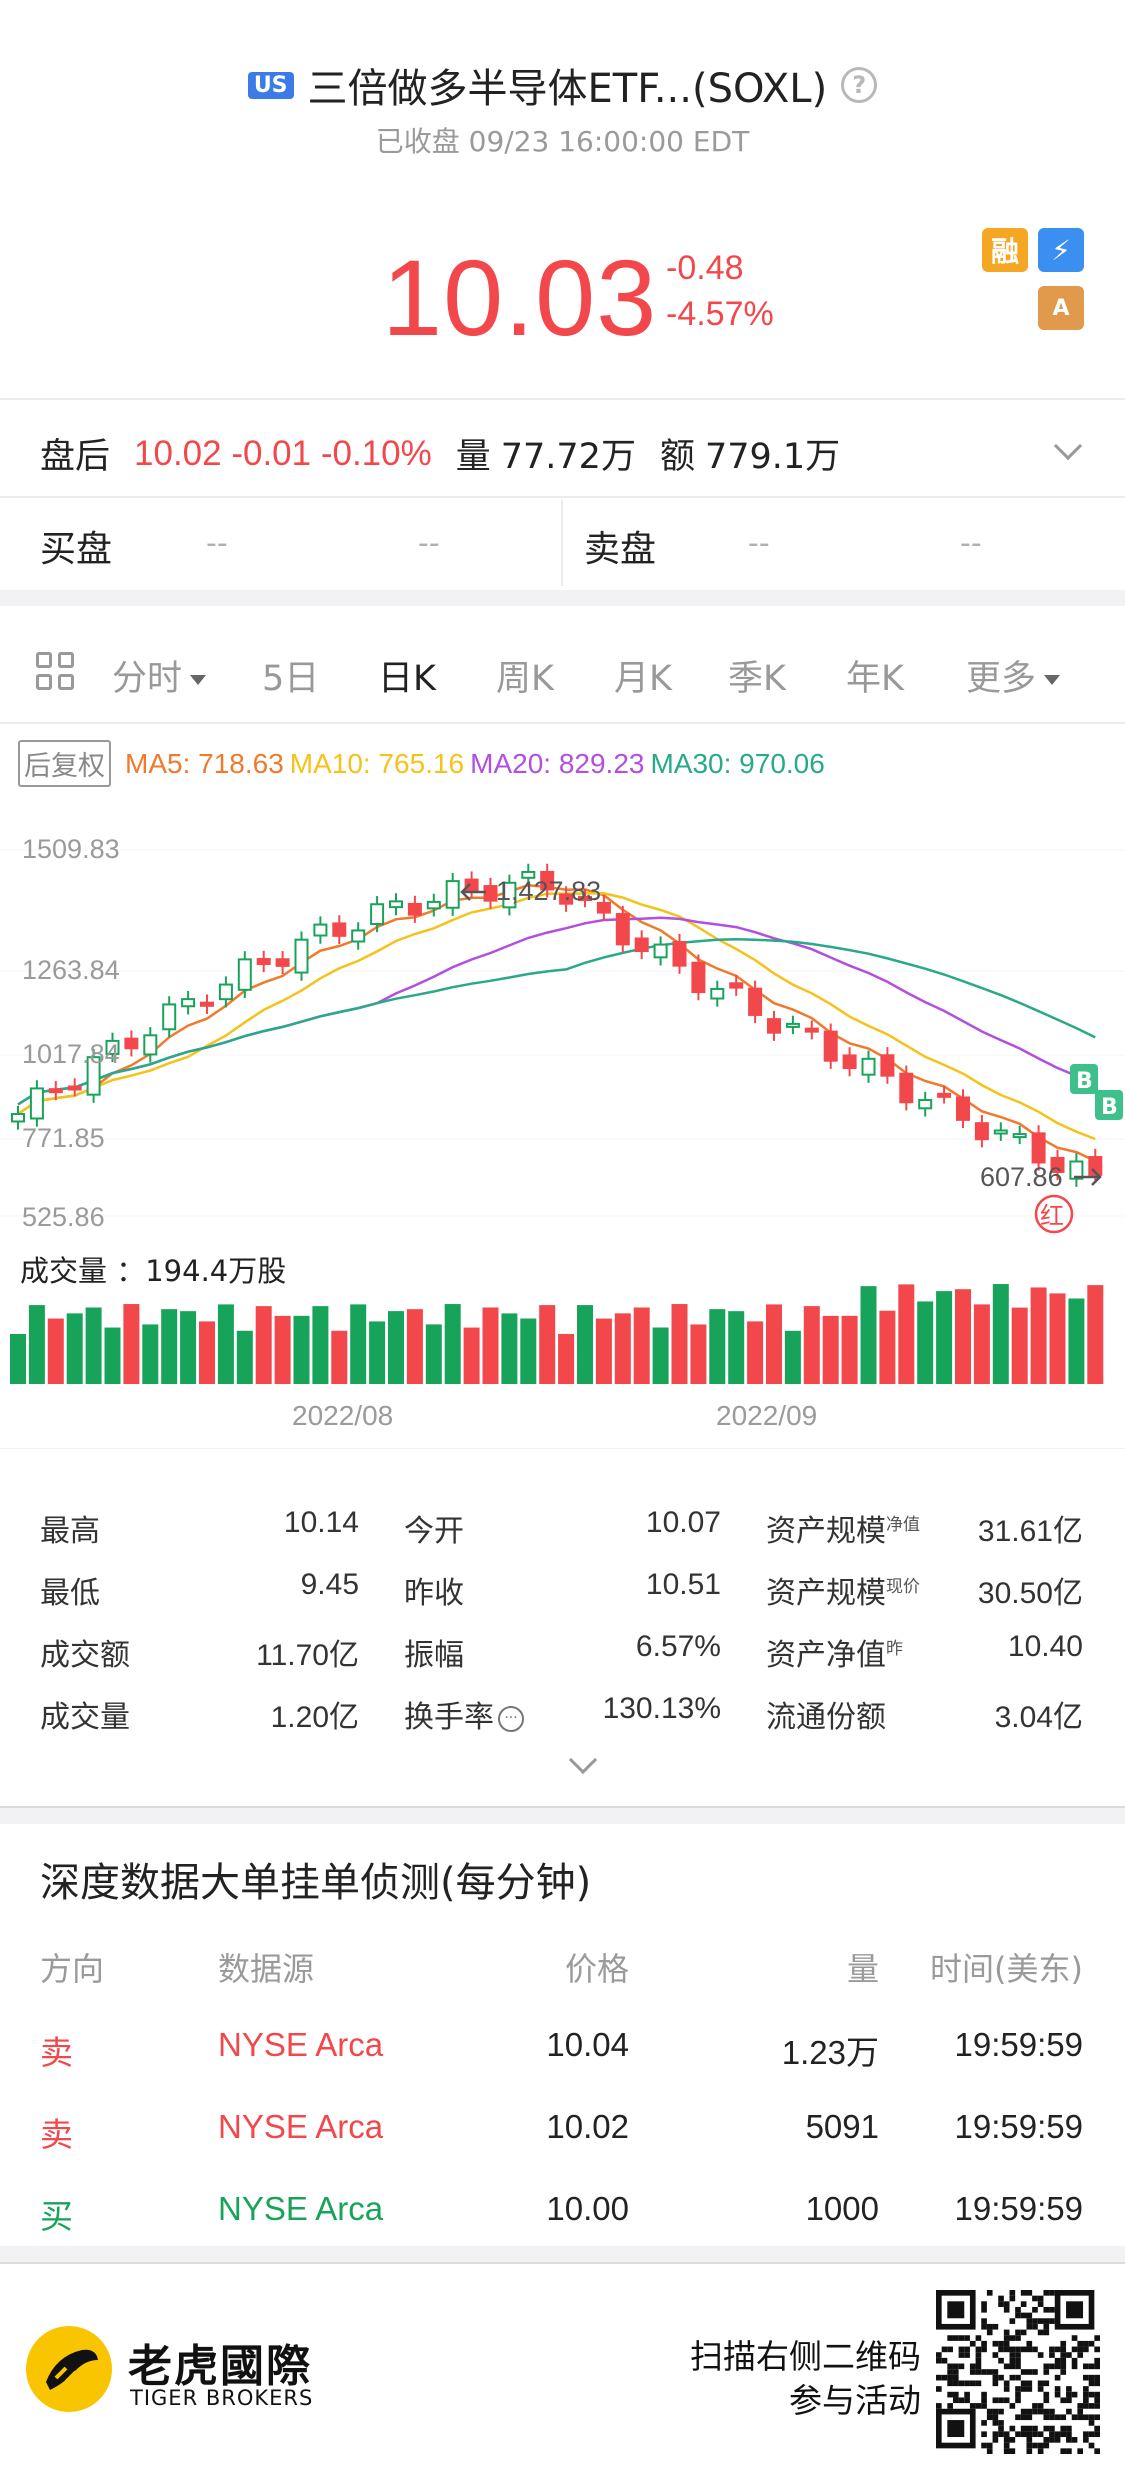  What do you see at coordinates (643, 679) in the screenshot?
I see `tab-monthly-k: 月K` at bounding box center [643, 679].